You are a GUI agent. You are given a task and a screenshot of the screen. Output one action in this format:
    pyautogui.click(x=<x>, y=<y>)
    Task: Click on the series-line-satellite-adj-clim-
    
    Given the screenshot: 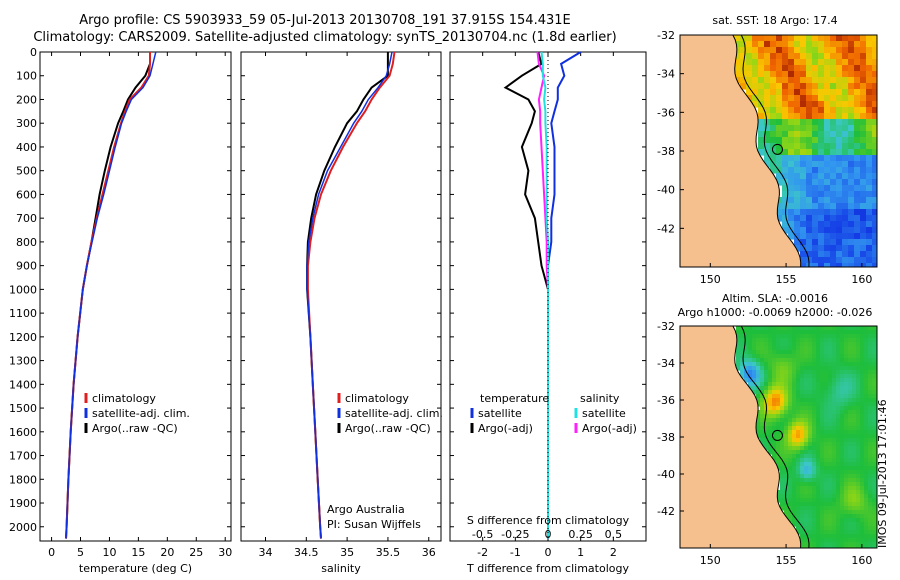 What is the action you would take?
    pyautogui.click(x=111, y=295)
    